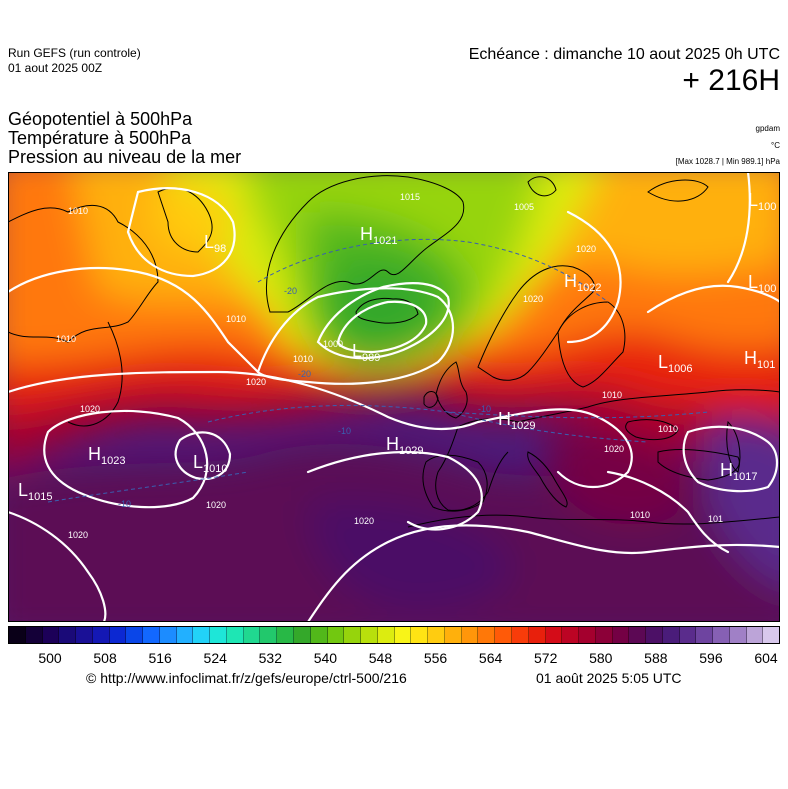 The image size is (788, 789). I want to click on coast-ireland, so click(431, 399).